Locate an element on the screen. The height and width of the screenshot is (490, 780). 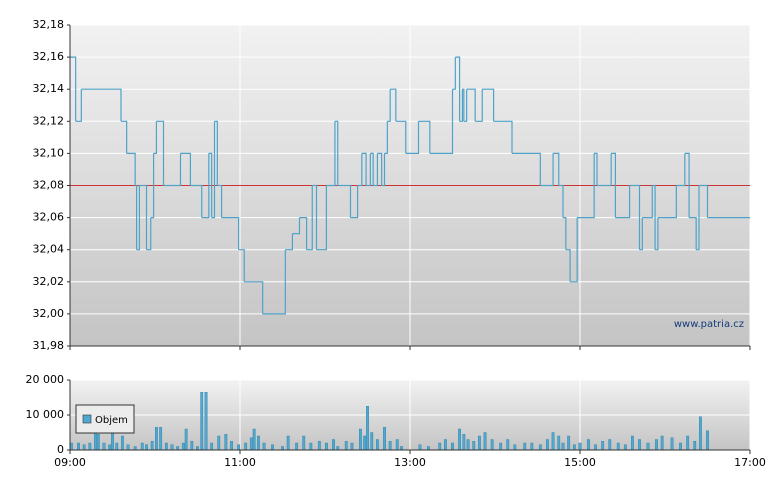
y-tick-label: 32,18 is located at coordinates (49, 24).